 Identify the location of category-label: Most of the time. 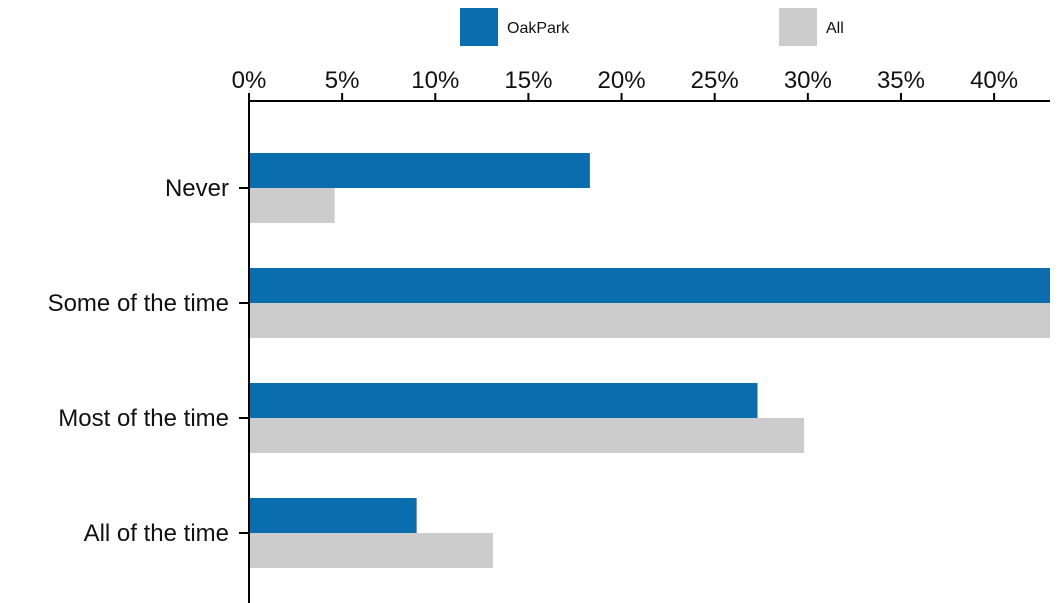
(143, 418).